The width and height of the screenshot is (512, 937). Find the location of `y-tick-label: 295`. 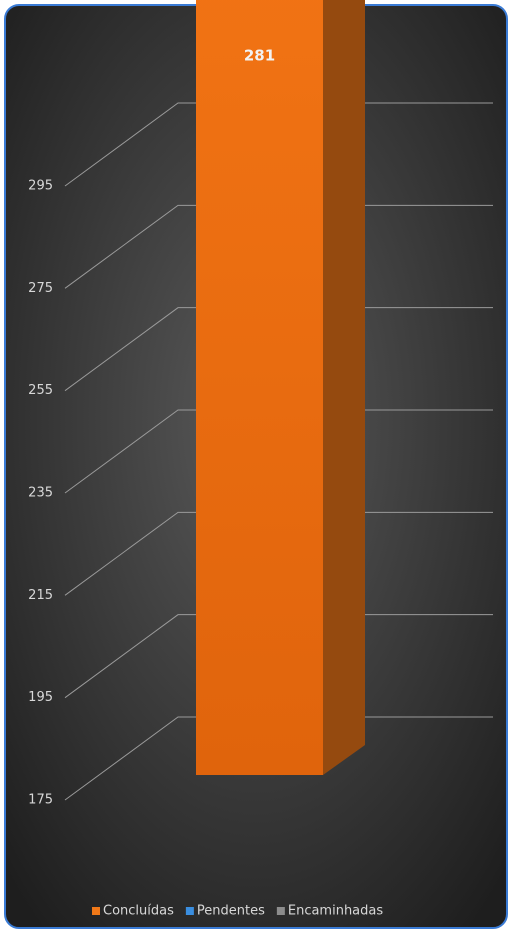

y-tick-label: 295 is located at coordinates (40, 186).